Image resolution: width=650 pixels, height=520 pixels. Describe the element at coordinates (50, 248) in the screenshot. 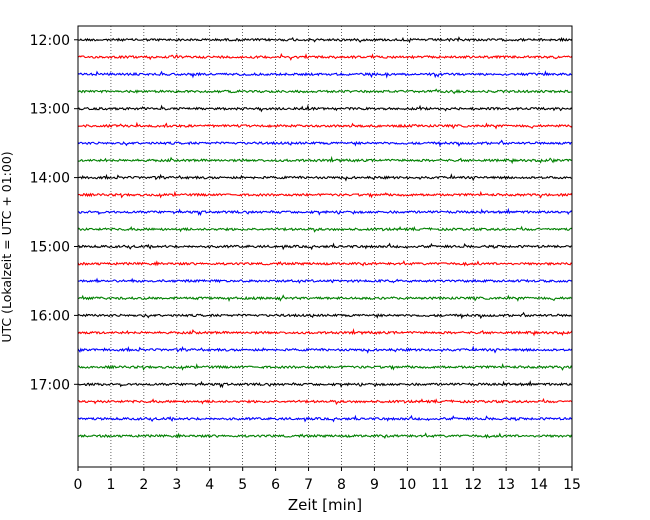

I see `y-tick-label: 15:00` at that location.